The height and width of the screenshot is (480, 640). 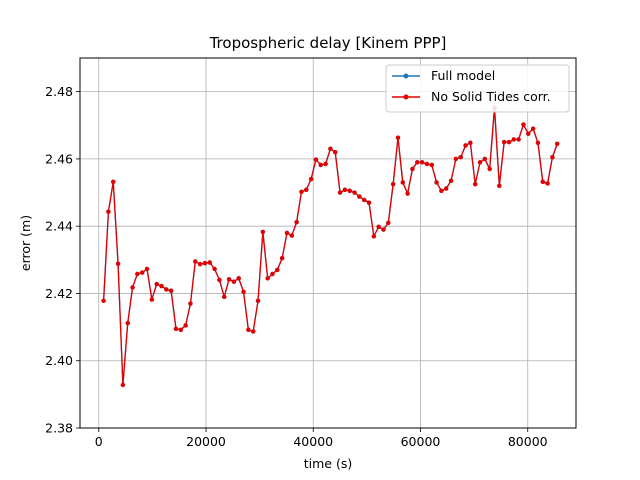 What do you see at coordinates (328, 463) in the screenshot?
I see `x-axis-label: time (s)` at bounding box center [328, 463].